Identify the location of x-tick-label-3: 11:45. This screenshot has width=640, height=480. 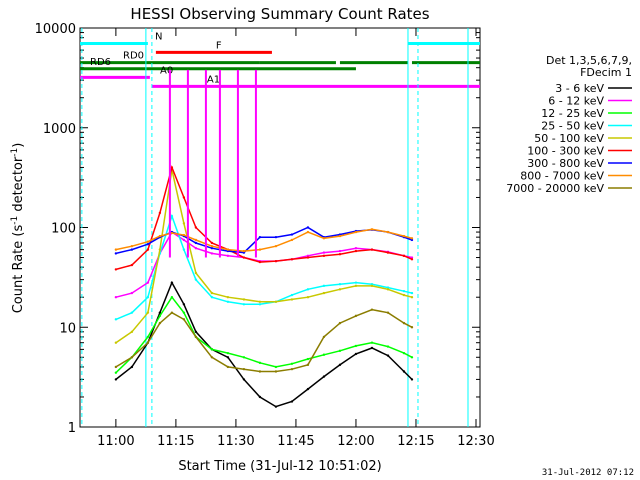
(295, 441).